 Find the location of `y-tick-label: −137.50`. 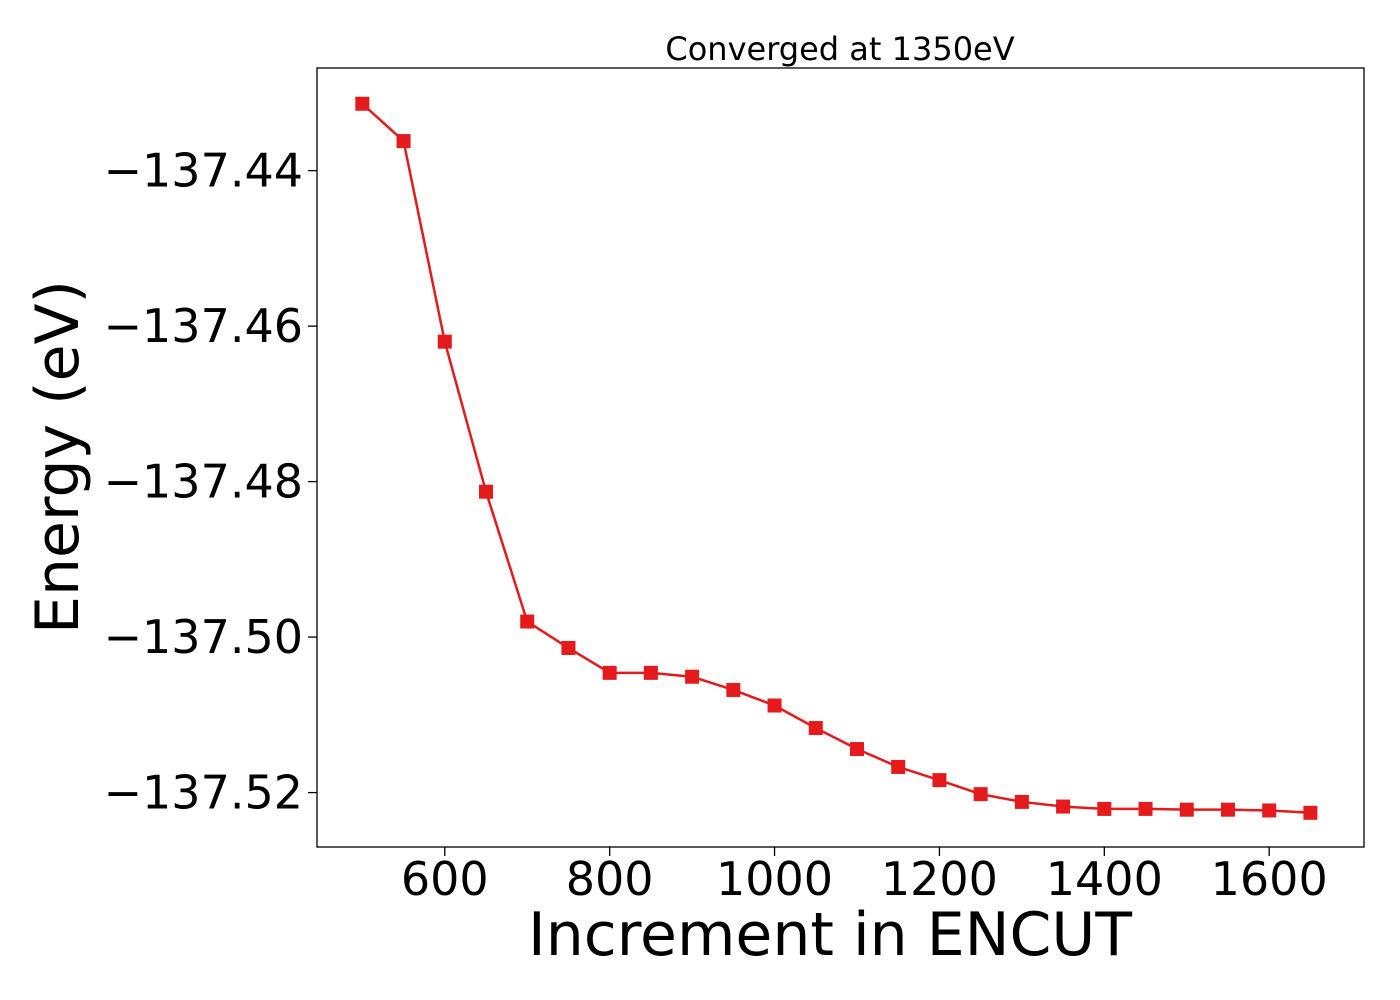

y-tick-label: −137.50 is located at coordinates (204, 637).